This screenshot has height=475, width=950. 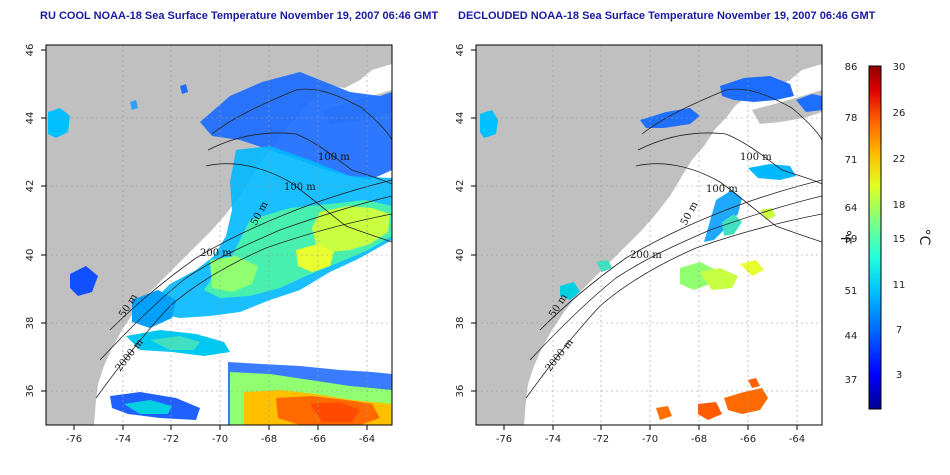 What do you see at coordinates (123, 439) in the screenshot?
I see `left-lon-tick: -74` at bounding box center [123, 439].